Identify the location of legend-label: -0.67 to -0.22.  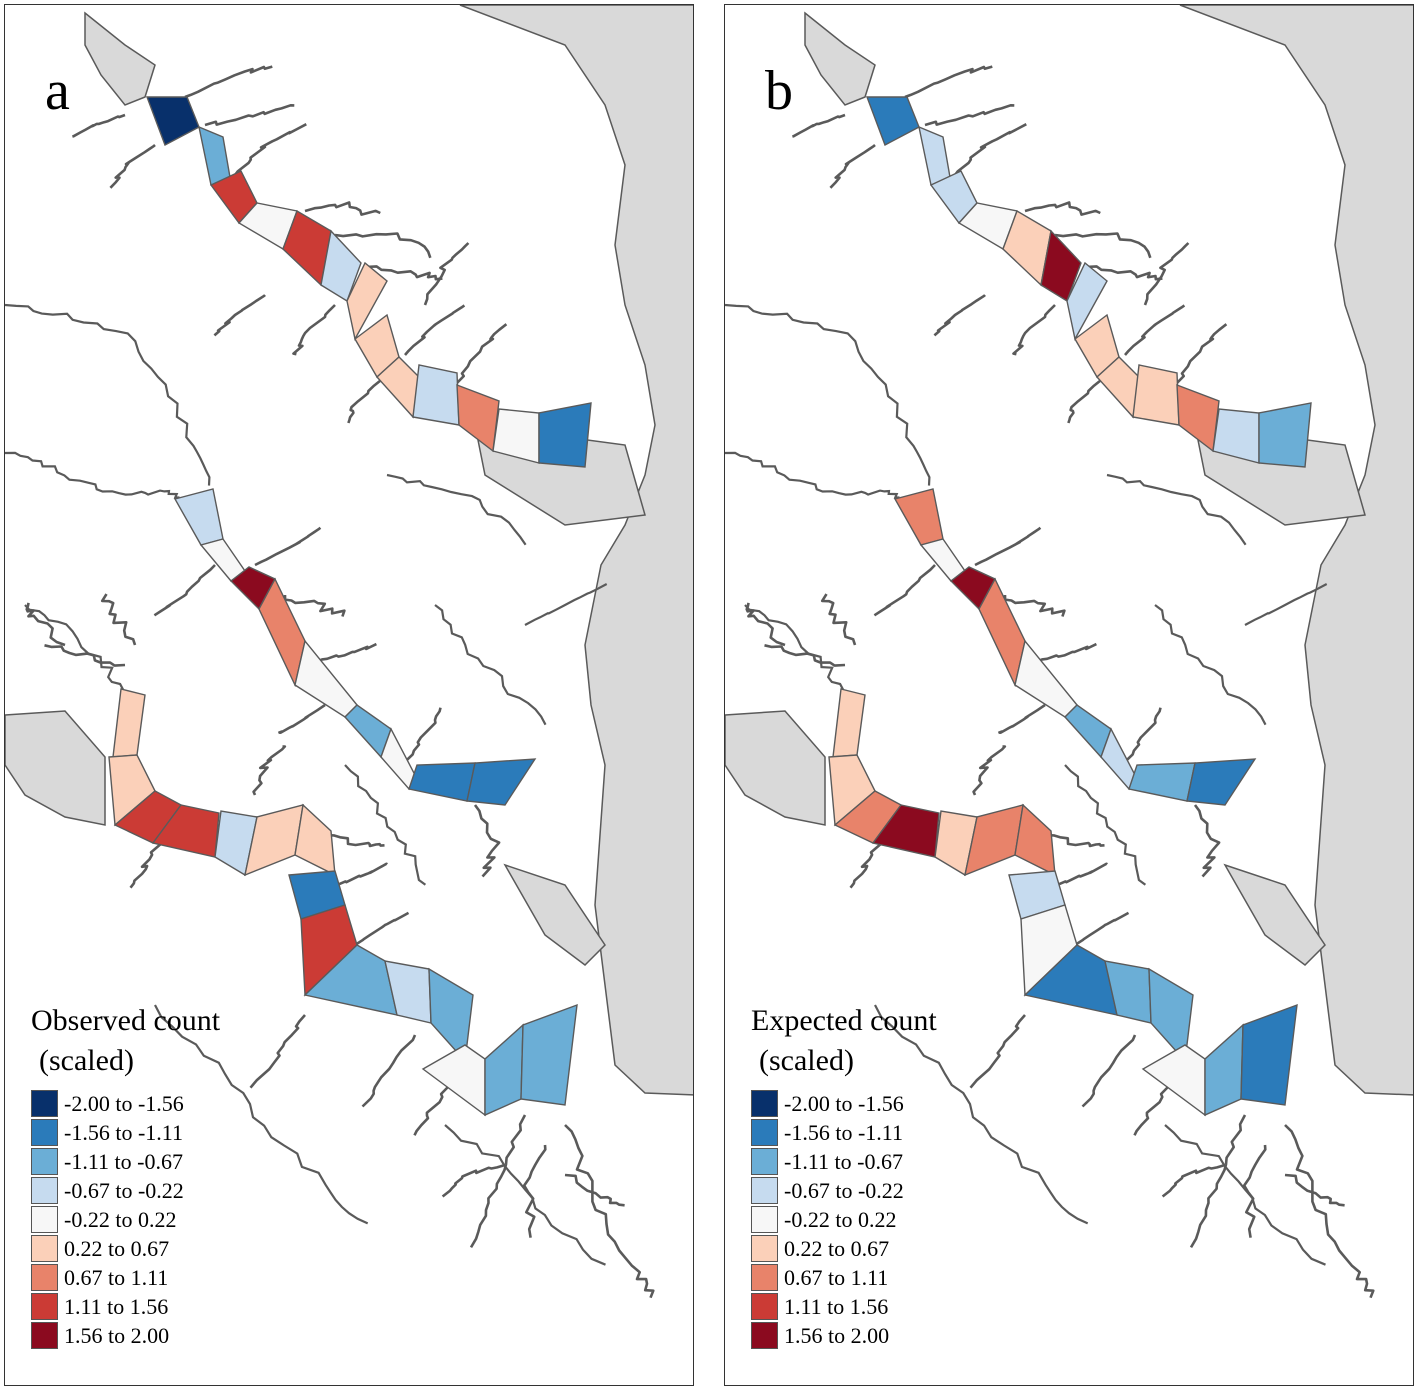
(124, 1190).